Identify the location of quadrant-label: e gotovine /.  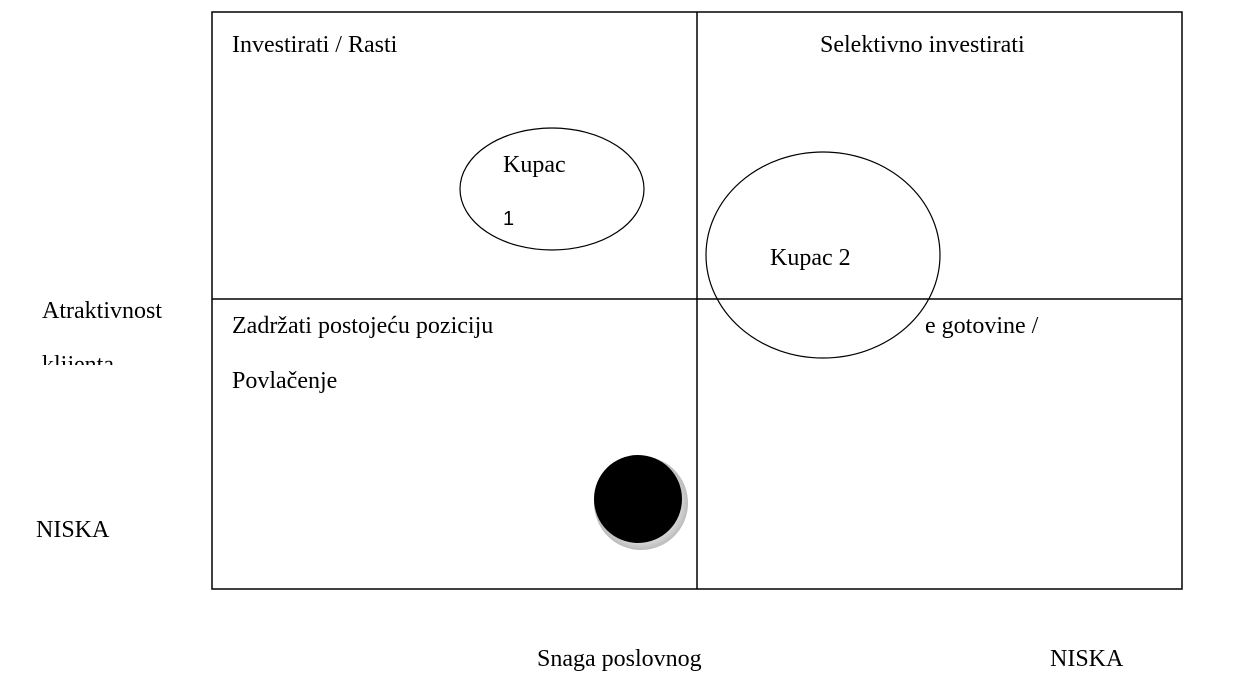
(982, 326).